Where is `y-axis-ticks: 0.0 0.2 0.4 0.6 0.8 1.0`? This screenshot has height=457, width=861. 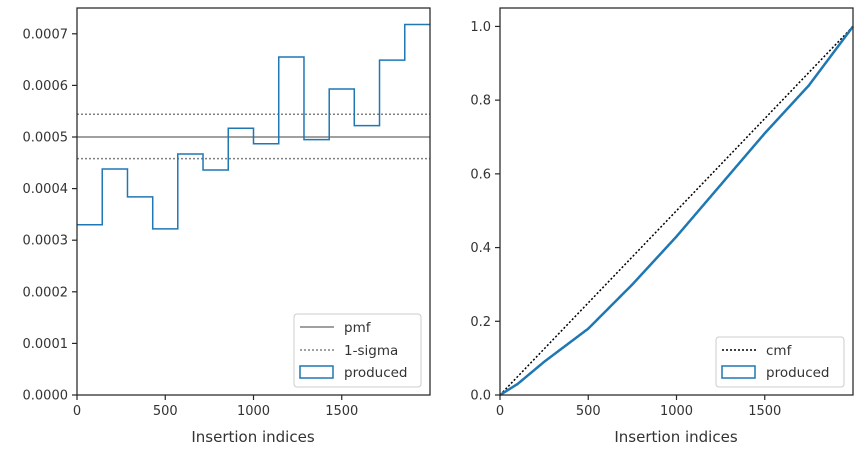 y-axis-ticks: 0.0 0.2 0.4 0.6 0.8 1.0 is located at coordinates (485, 212).